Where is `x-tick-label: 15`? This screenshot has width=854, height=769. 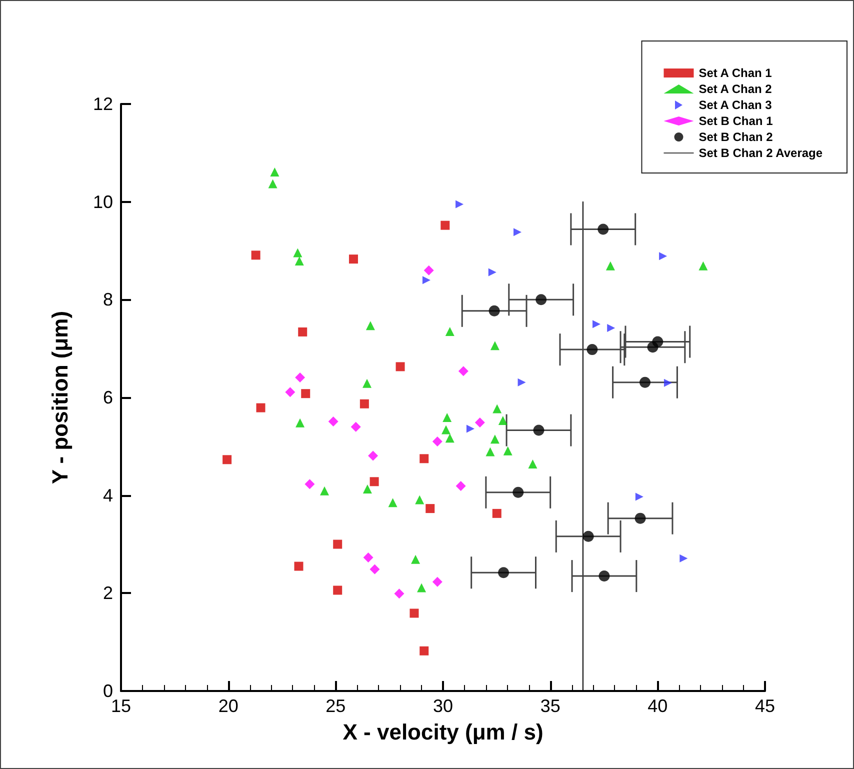 x-tick-label: 15 is located at coordinates (121, 706).